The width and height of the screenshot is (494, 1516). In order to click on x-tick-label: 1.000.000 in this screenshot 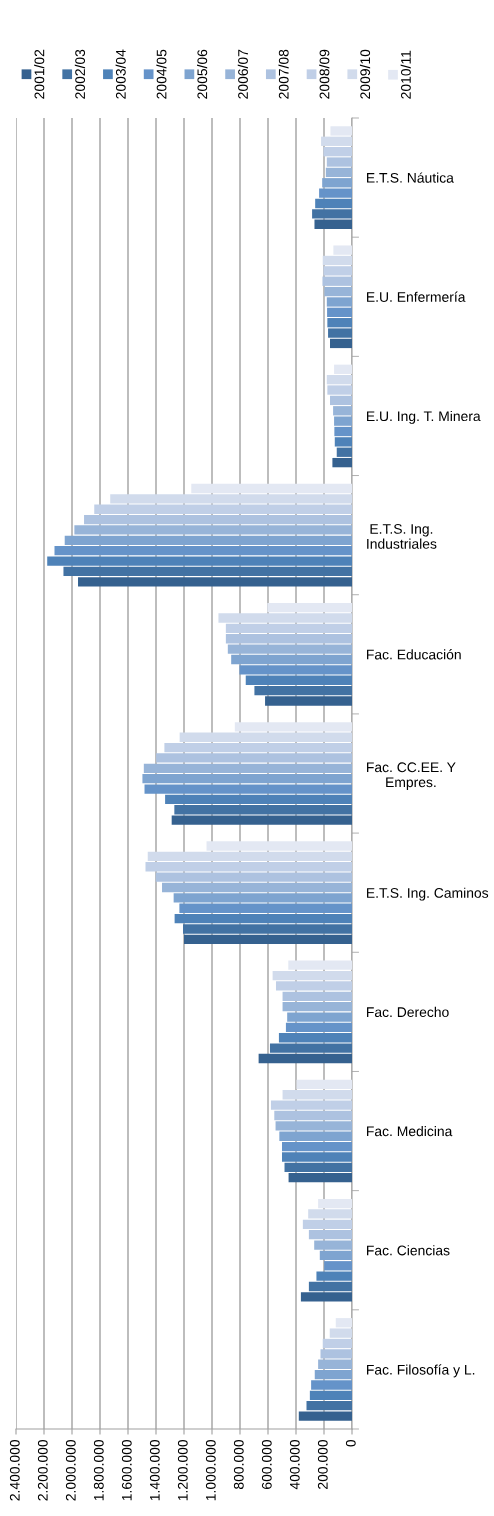, I will do `click(210, 1470)`.